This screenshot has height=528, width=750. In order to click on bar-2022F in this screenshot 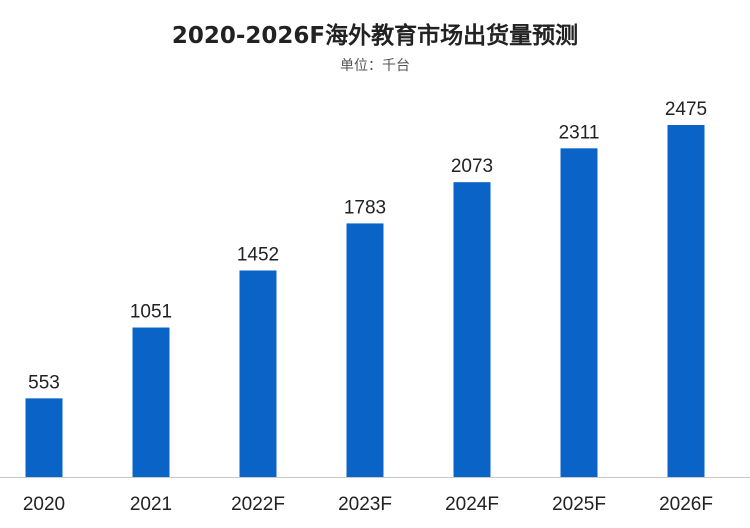, I will do `click(258, 373)`.